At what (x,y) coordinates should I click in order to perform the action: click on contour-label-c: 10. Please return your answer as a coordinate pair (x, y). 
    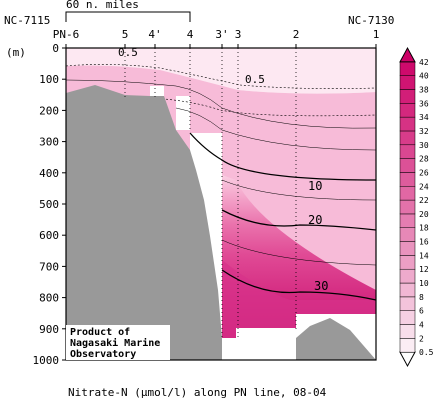
    Looking at the image, I should click on (315, 186).